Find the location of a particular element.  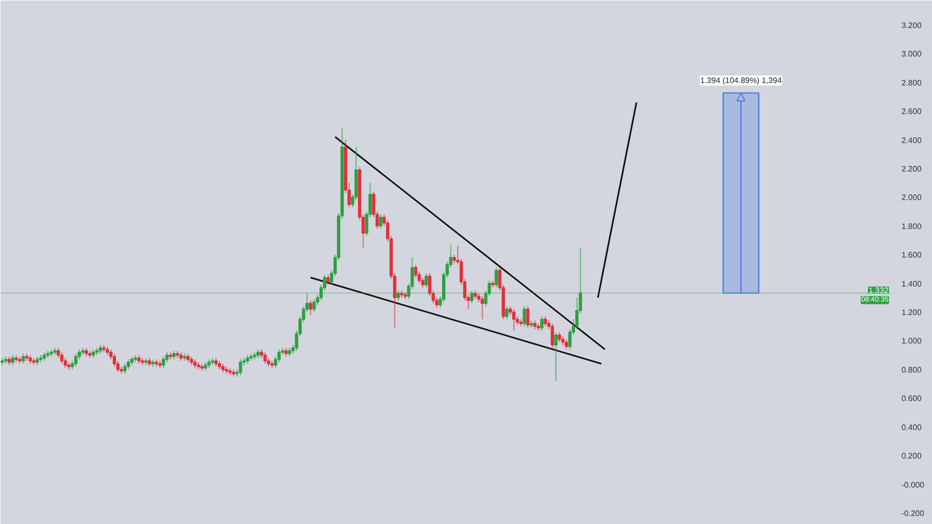

ref-line-label: 1.332 is located at coordinates (879, 291).